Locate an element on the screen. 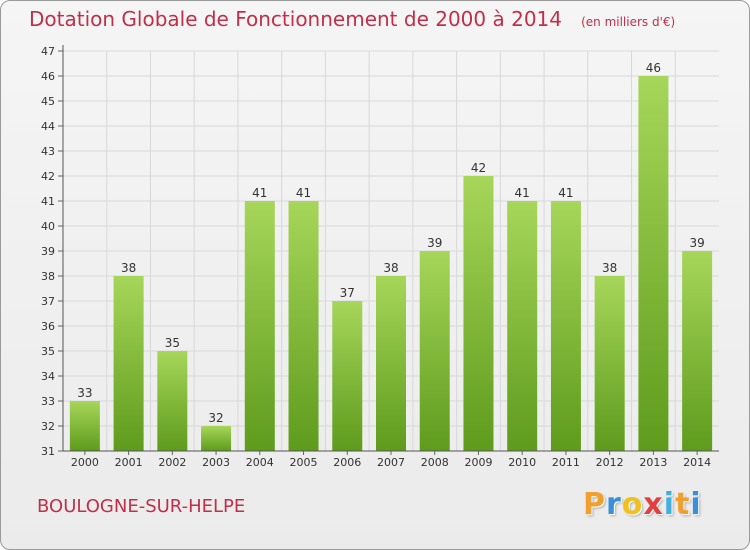 This screenshot has width=750, height=550. bar-2014 is located at coordinates (697, 351).